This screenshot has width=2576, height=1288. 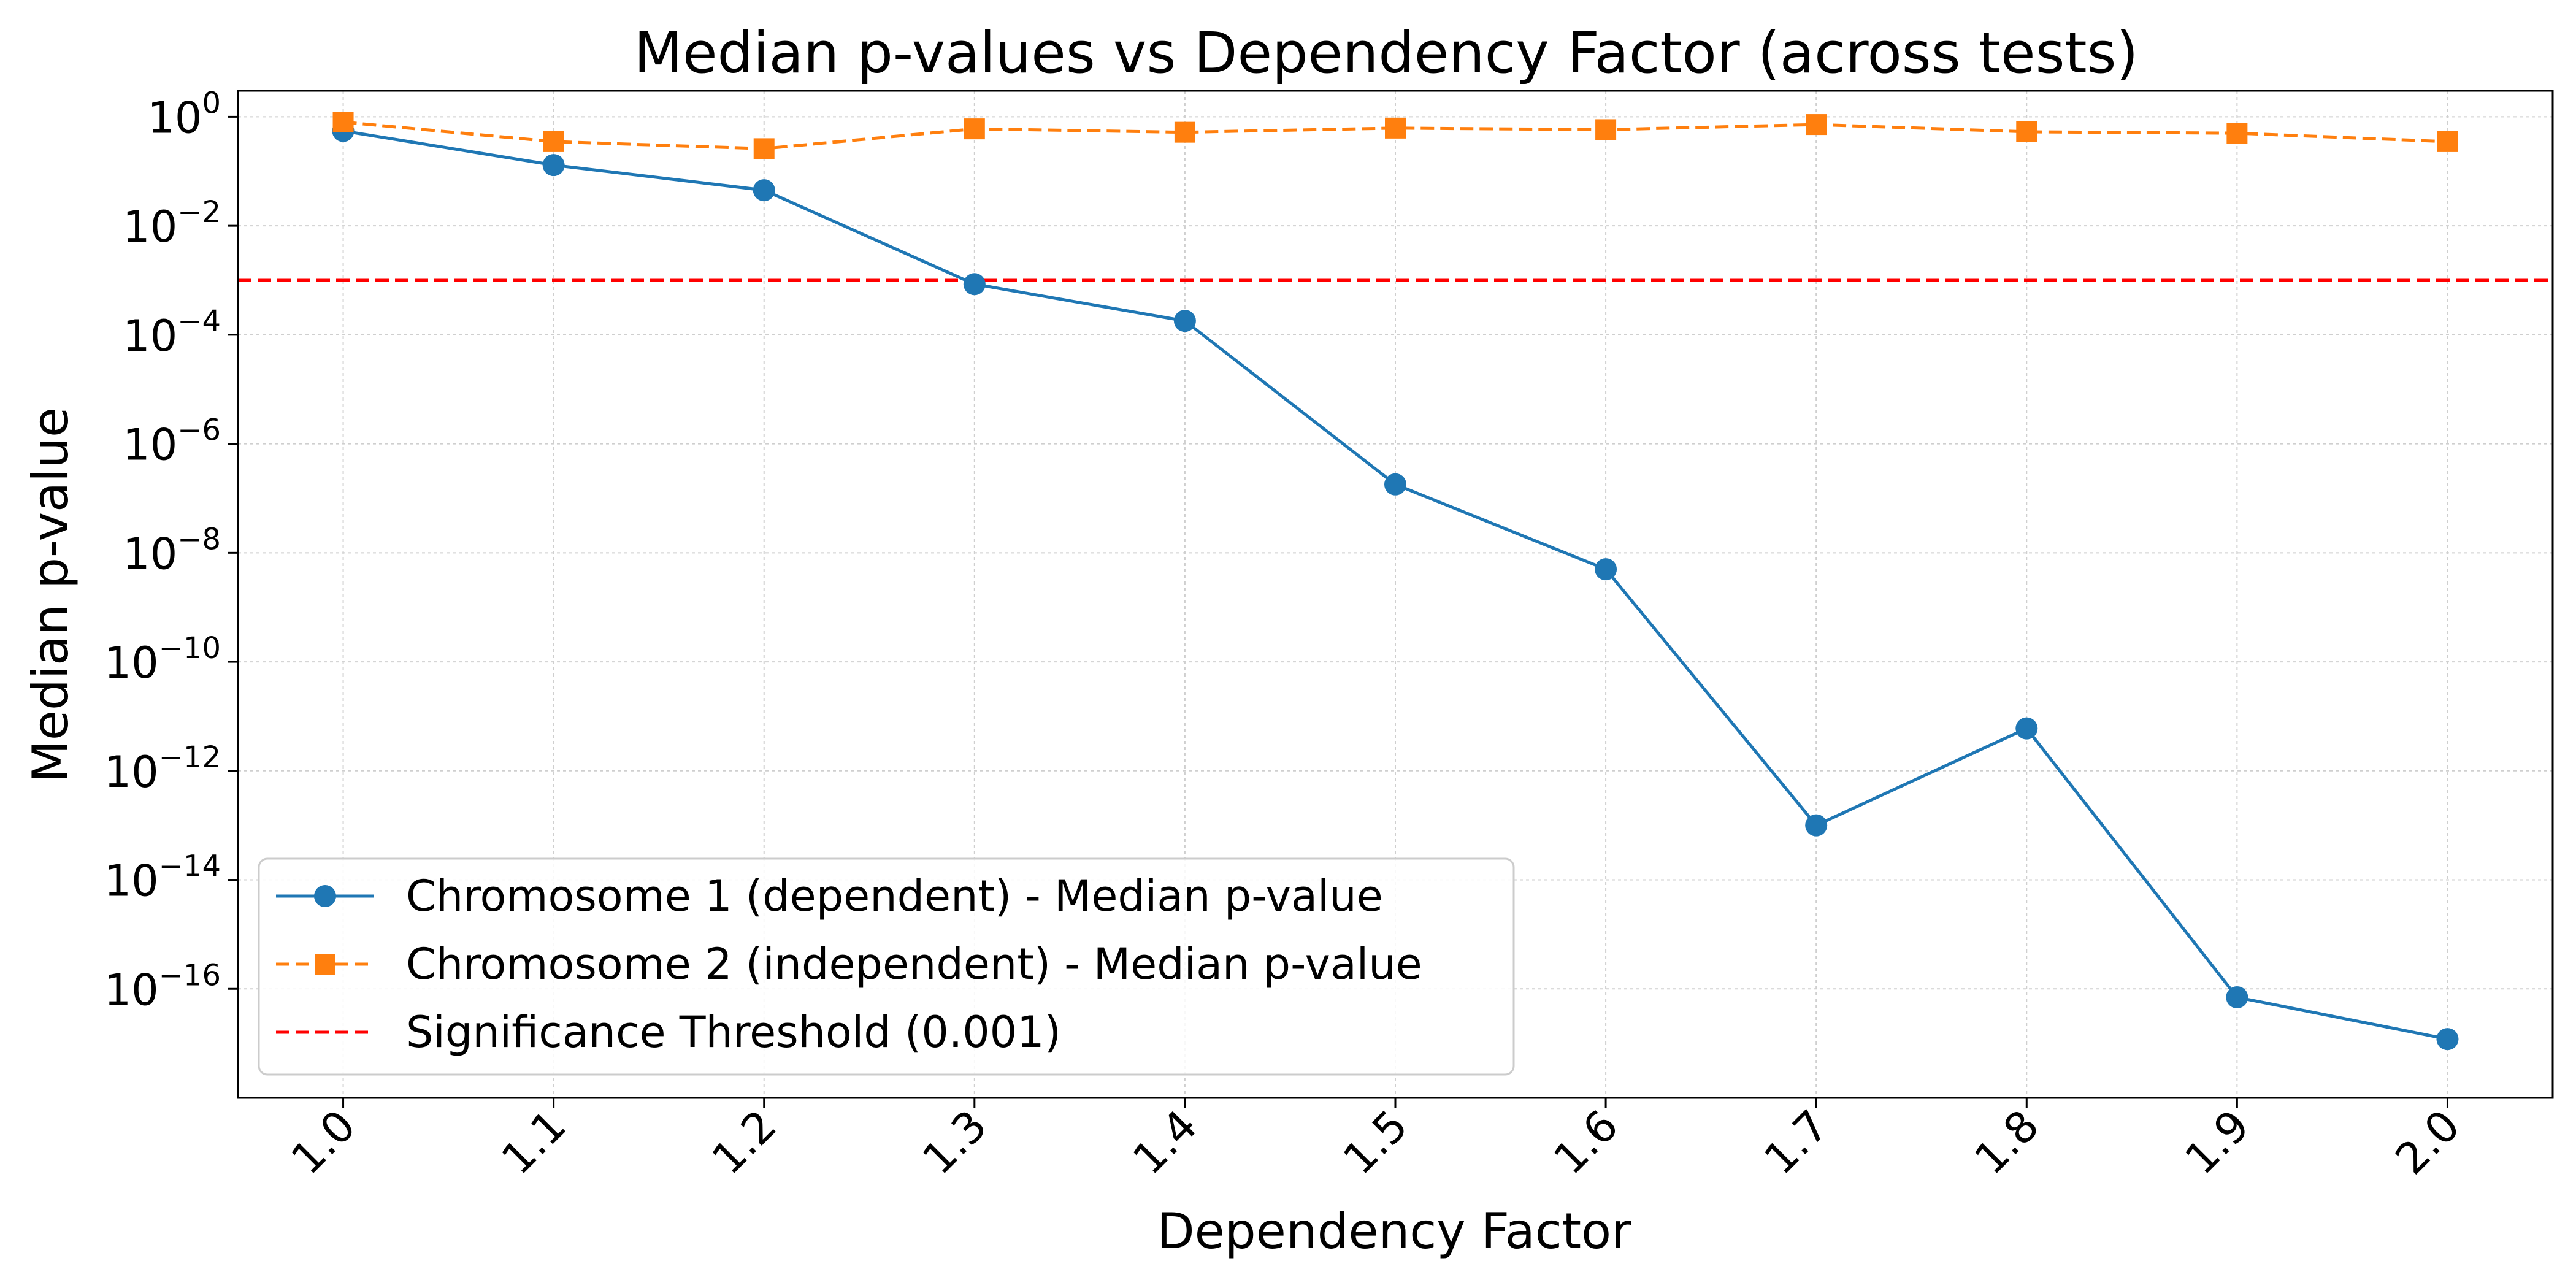 What do you see at coordinates (733, 1032) in the screenshot?
I see `legend-label: Significance Threshold (0.001)` at bounding box center [733, 1032].